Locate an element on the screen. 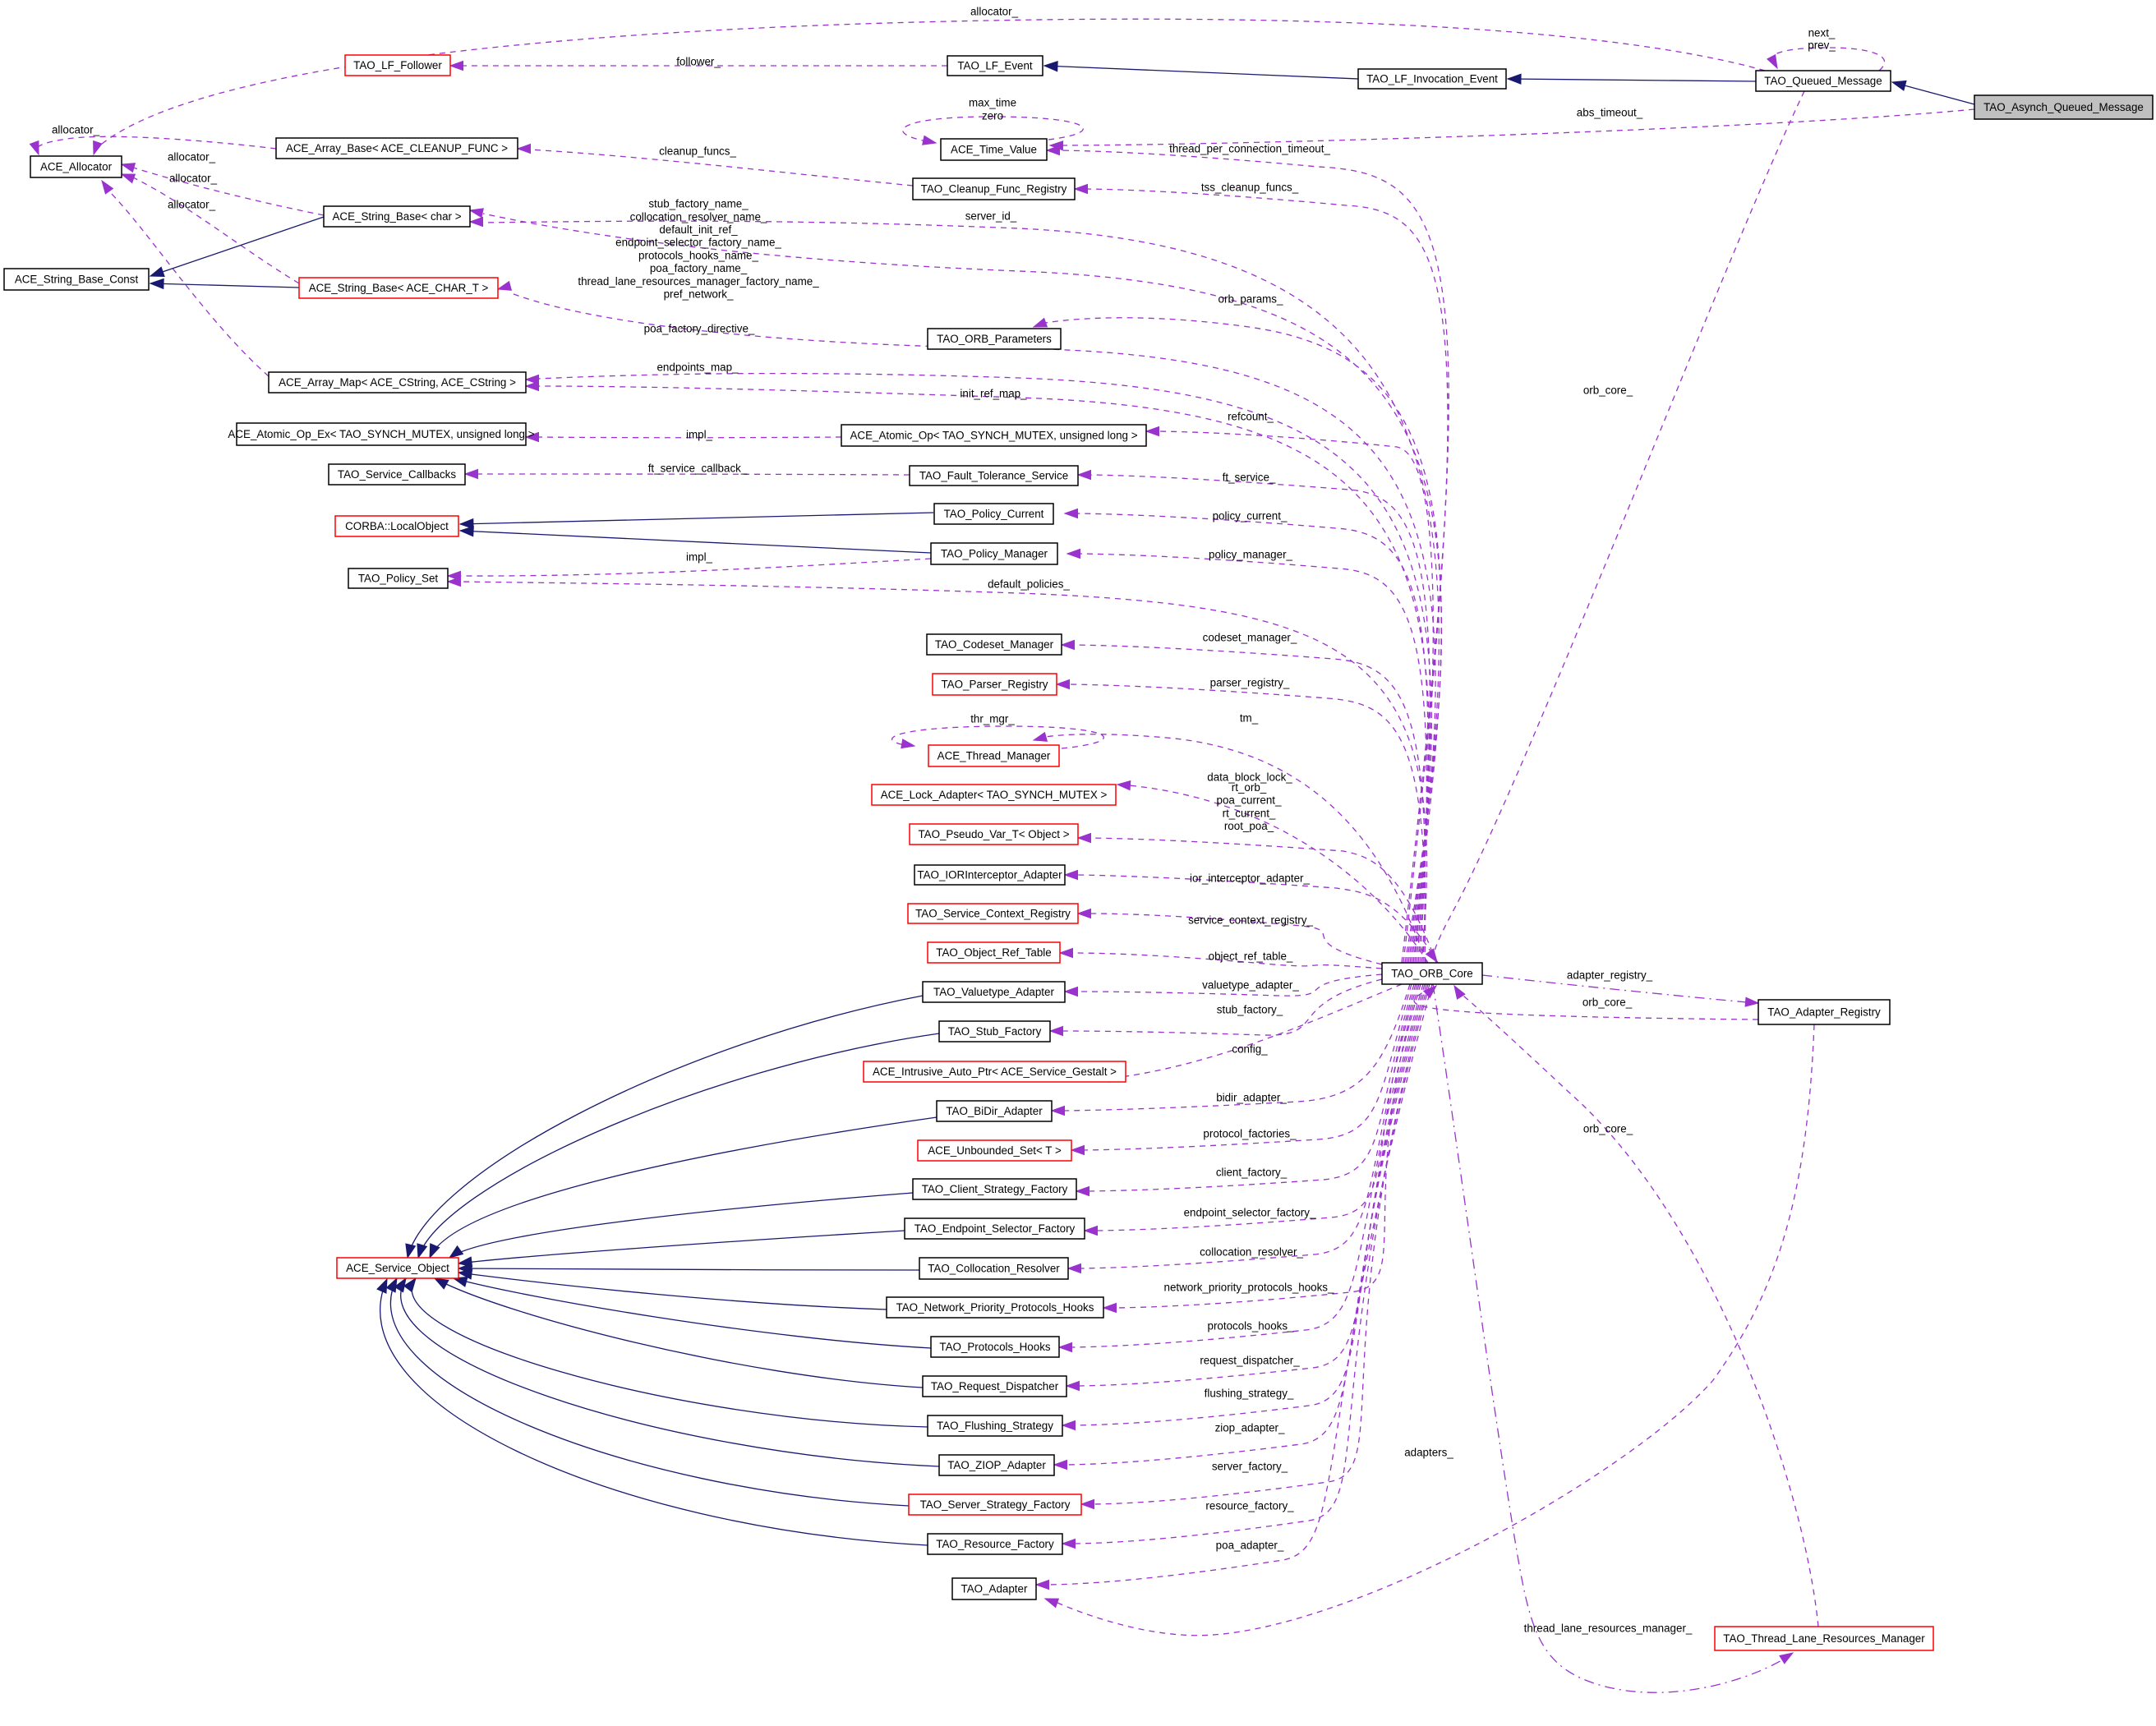 Image resolution: width=2156 pixels, height=1726 pixels. svg-text: ACE_String_Base_Const is located at coordinates (77, 280).